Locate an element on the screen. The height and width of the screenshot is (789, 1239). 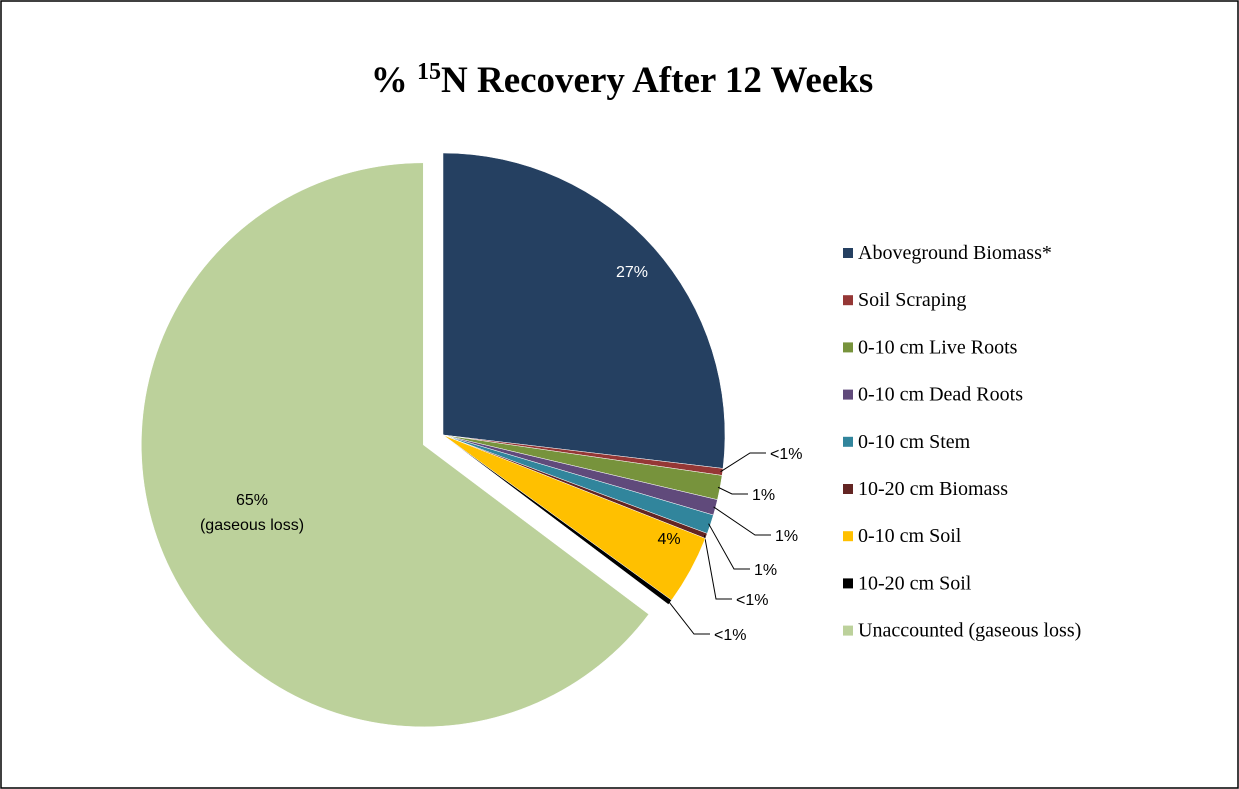
legend-label: Unaccounted (gaseous loss) is located at coordinates (969, 631).